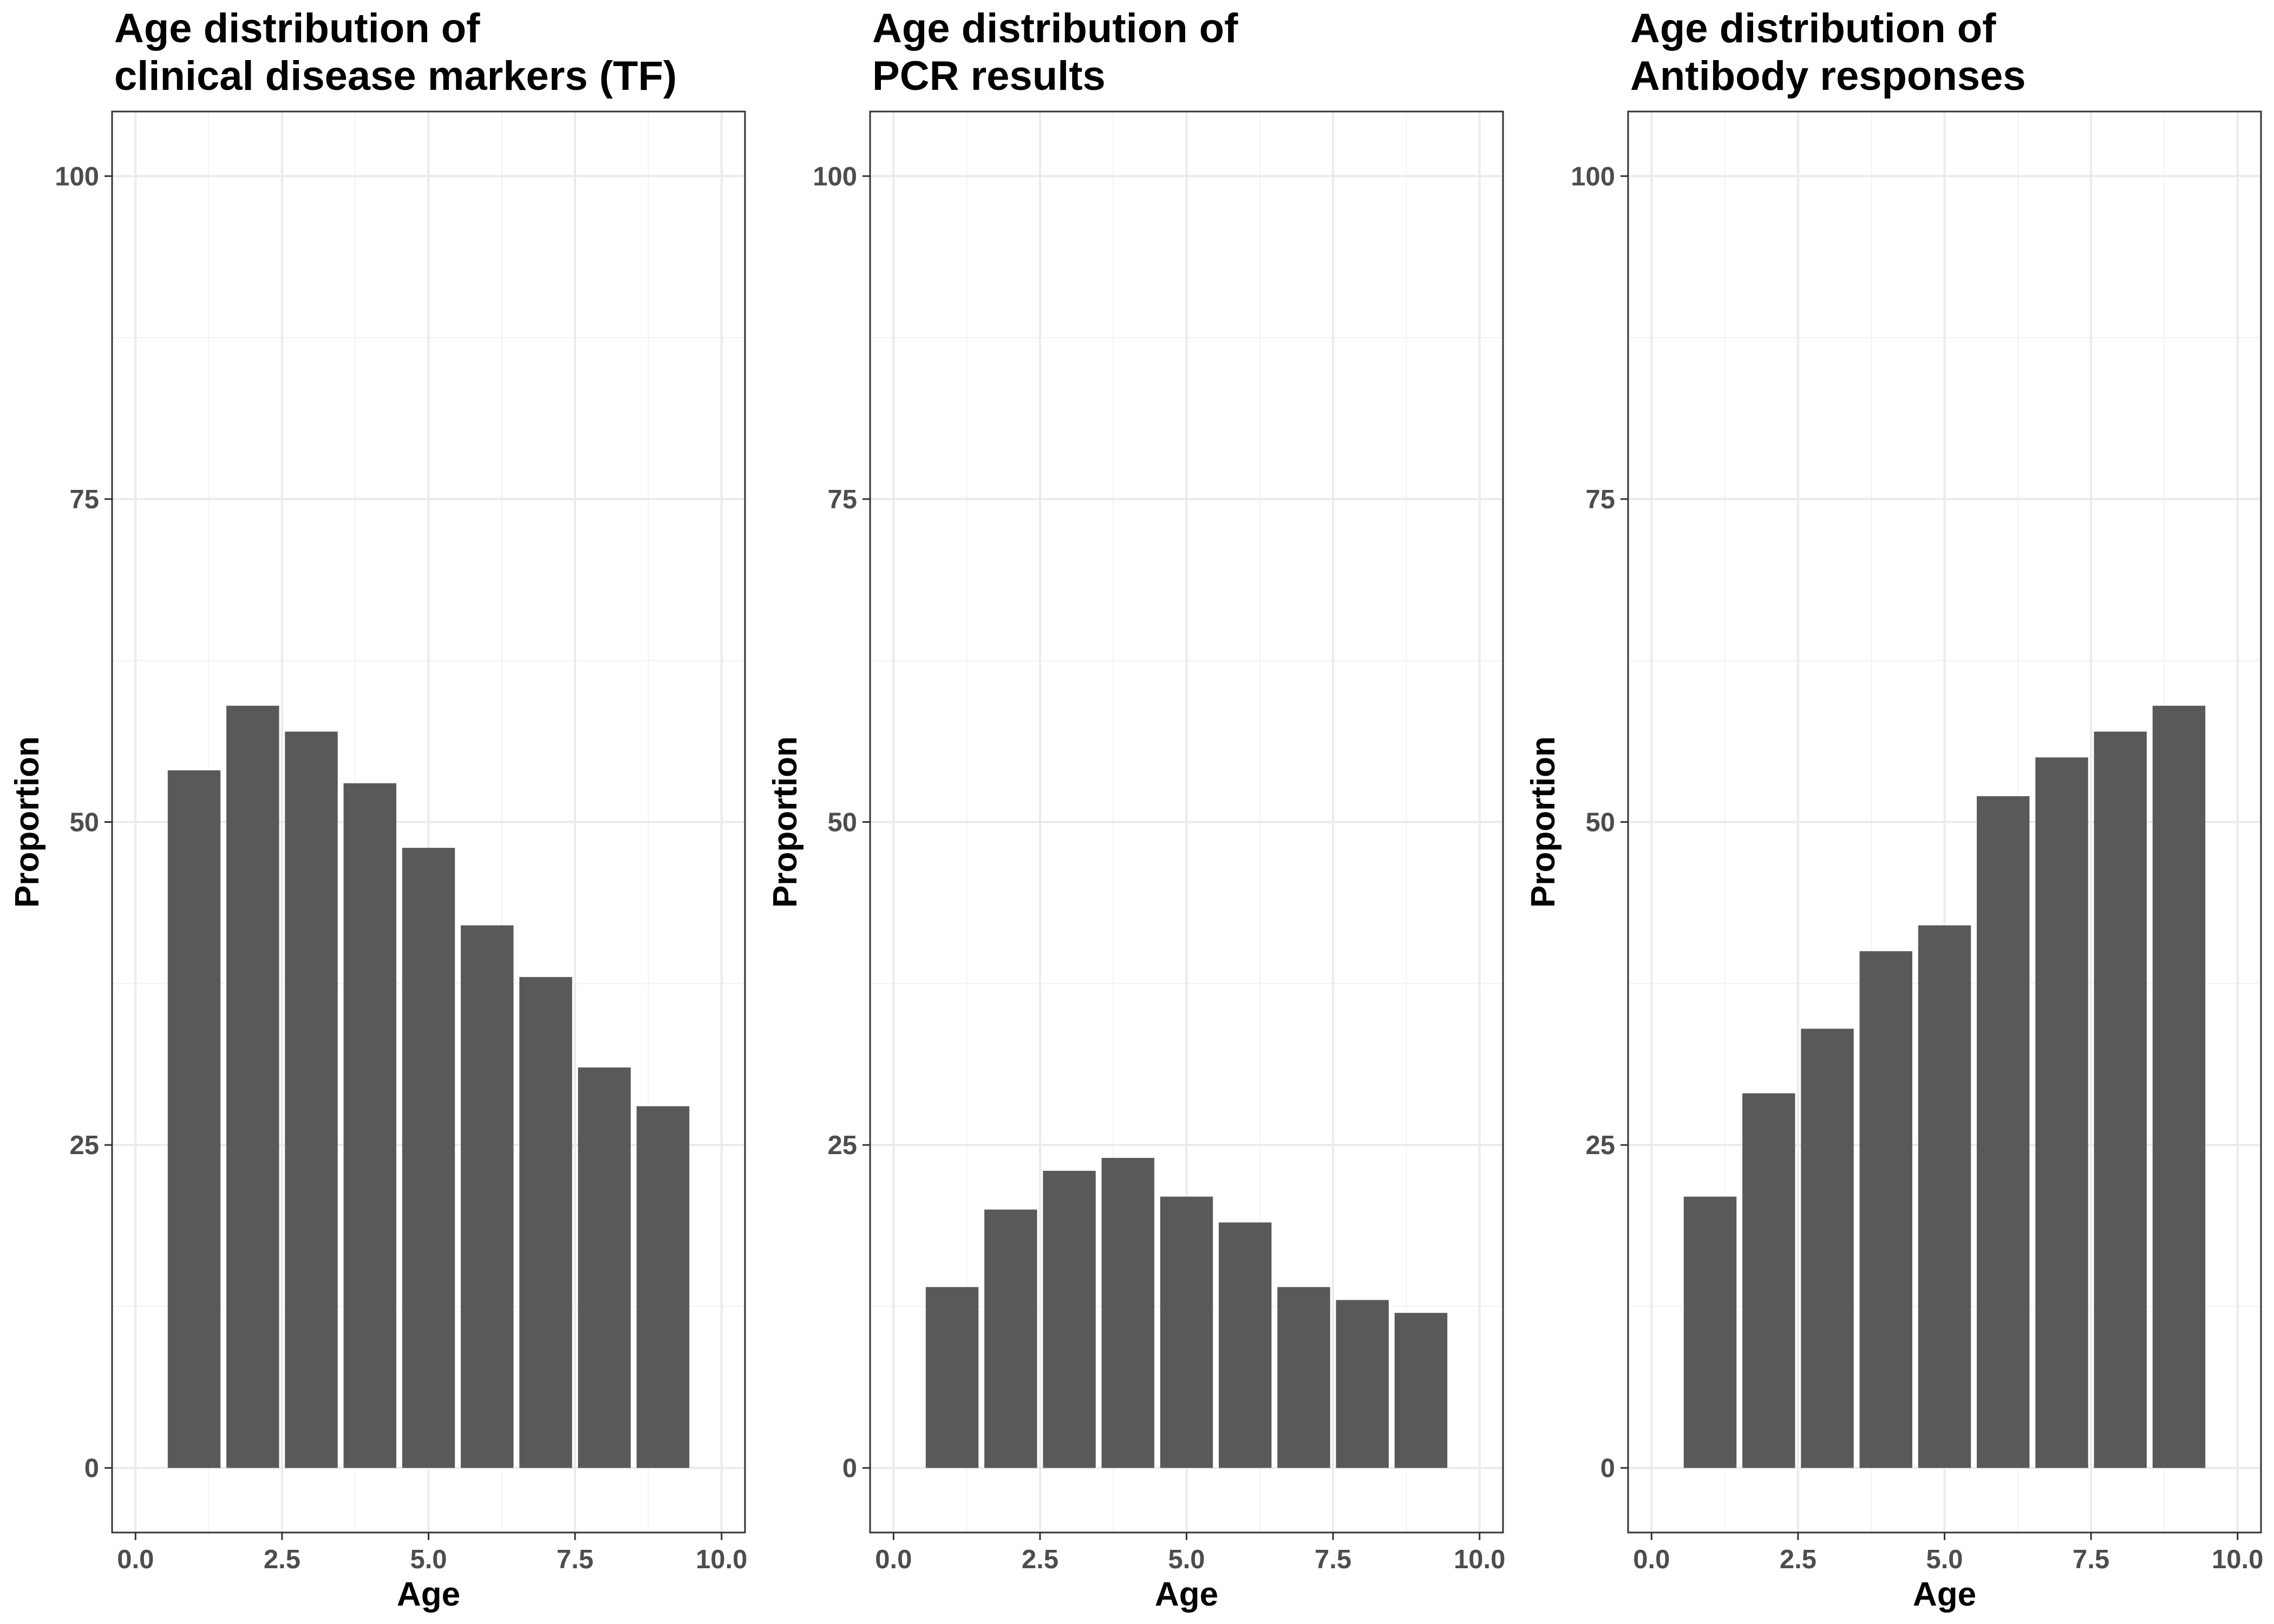  What do you see at coordinates (396, 76) in the screenshot?
I see `panel-title-line-2: clinical disease markers (TF)` at bounding box center [396, 76].